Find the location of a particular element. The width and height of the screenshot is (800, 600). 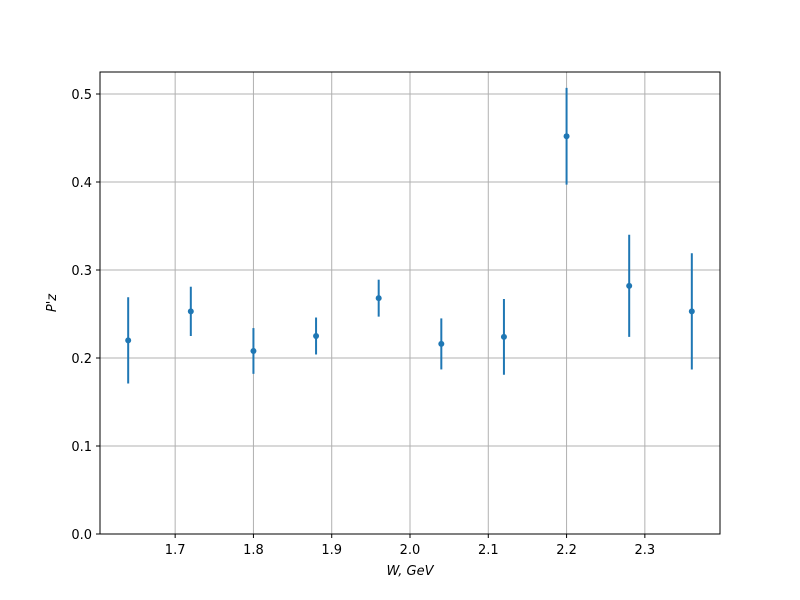

y-tick-label: 0.3 is located at coordinates (81, 271).